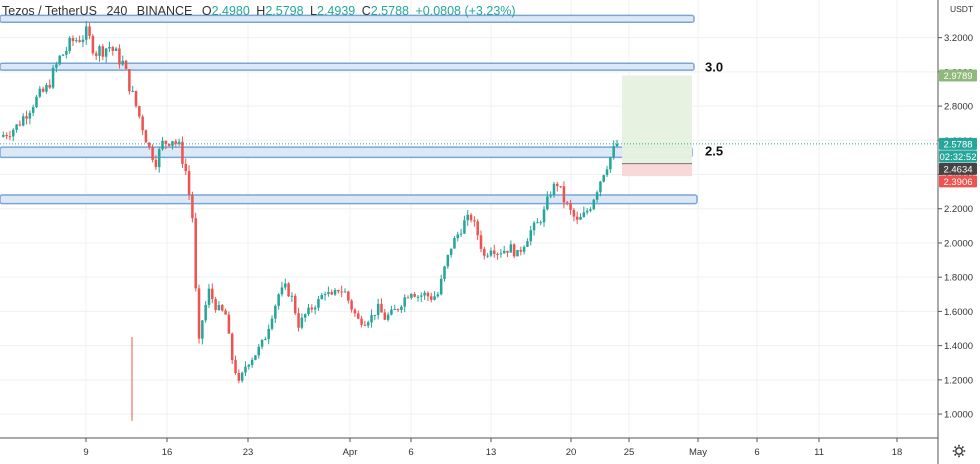 The width and height of the screenshot is (980, 464). Describe the element at coordinates (959, 451) in the screenshot. I see `settings-gear-icon` at that location.